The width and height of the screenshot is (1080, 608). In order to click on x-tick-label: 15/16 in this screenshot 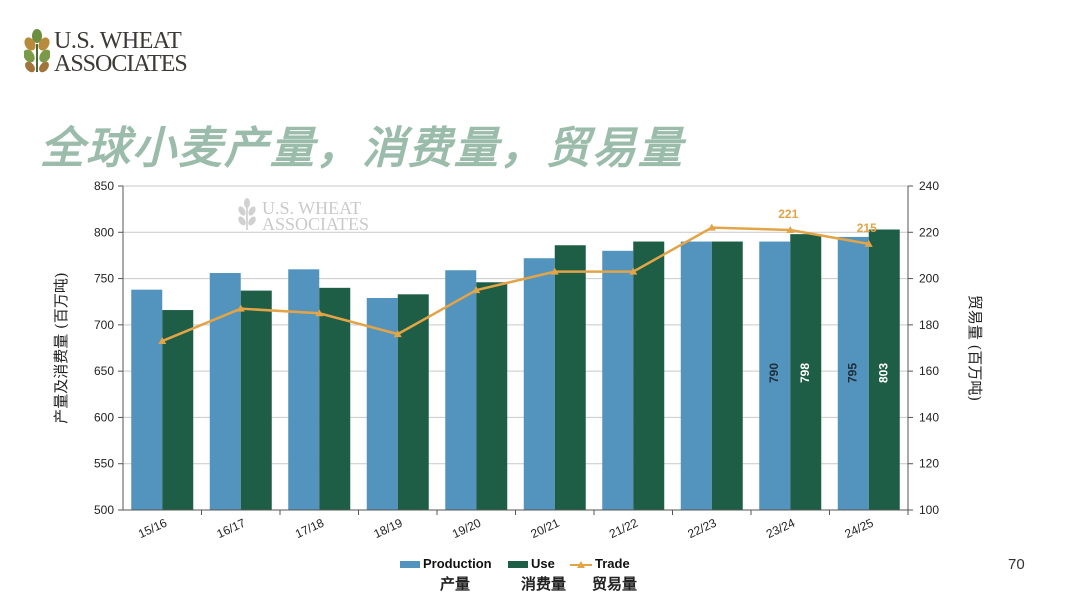, I will do `click(152, 529)`.